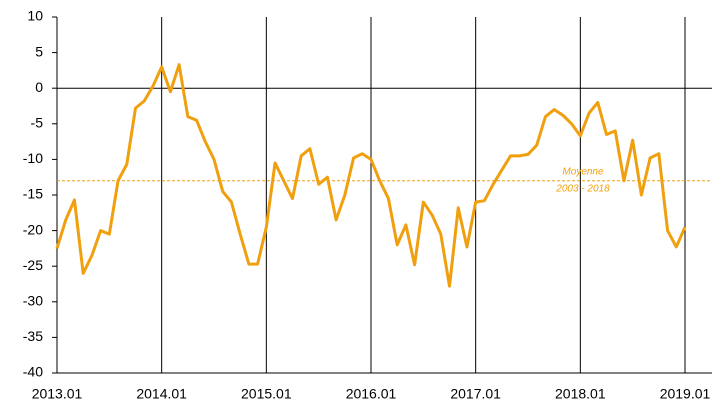  Describe the element at coordinates (582, 188) in the screenshot. I see `reference-label: 2003 - 2018` at that location.